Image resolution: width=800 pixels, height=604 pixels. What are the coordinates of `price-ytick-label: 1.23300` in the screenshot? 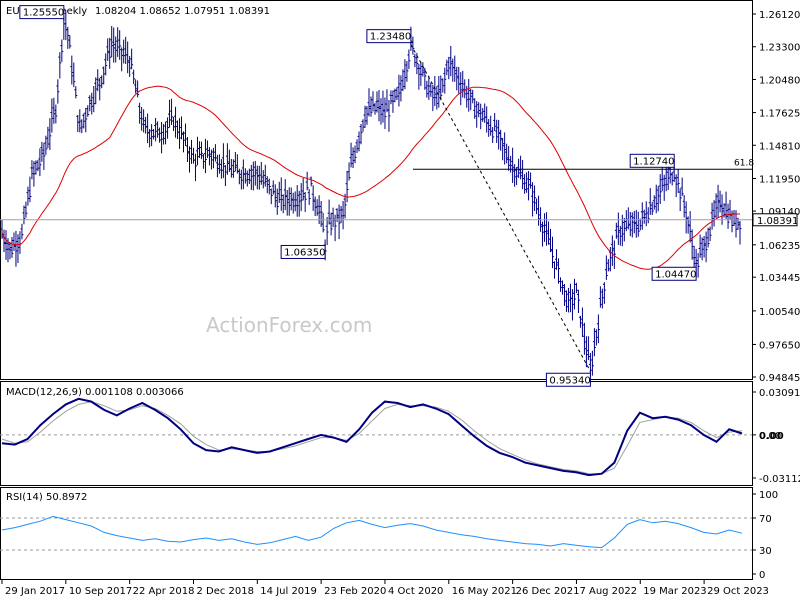 It's located at (779, 48).